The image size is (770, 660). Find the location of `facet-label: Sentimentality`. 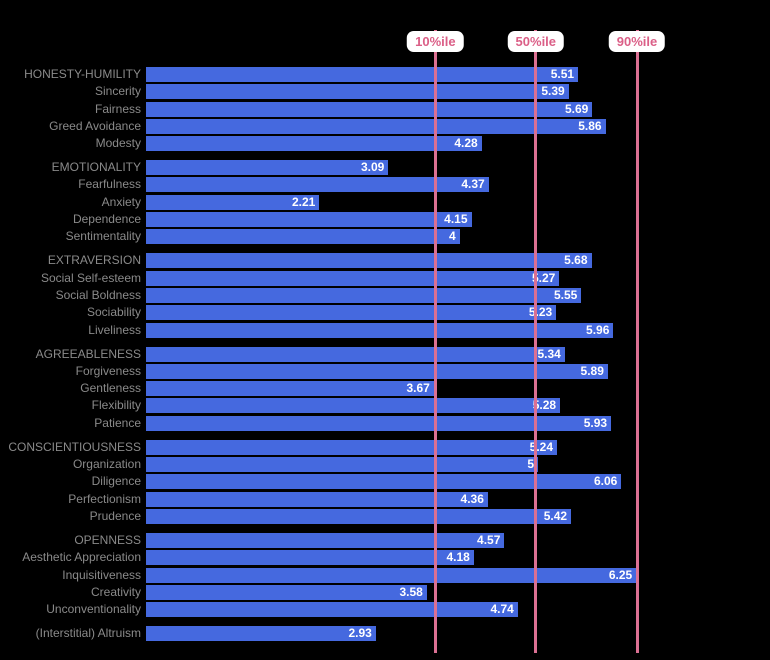

facet-label: Sentimentality is located at coordinates (103, 236).